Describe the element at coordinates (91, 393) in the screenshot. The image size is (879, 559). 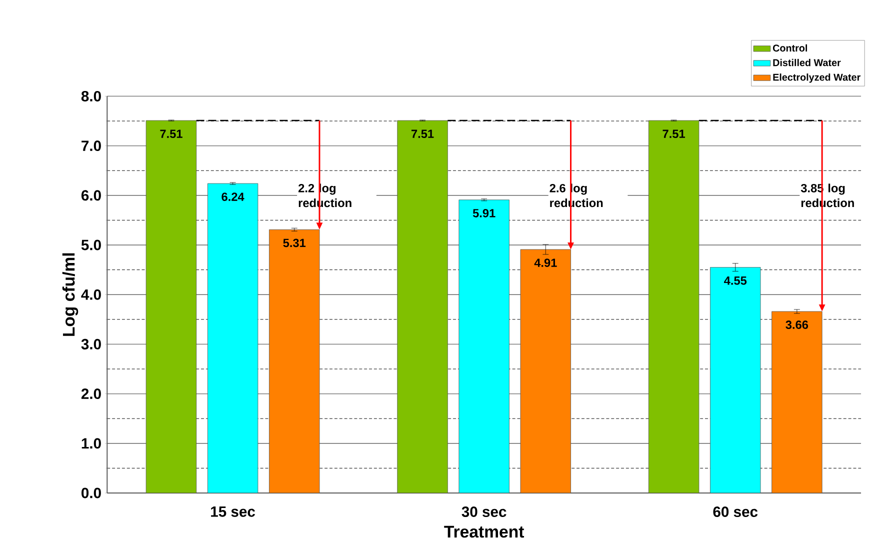
I see `y-tick-label: 2.0` at that location.